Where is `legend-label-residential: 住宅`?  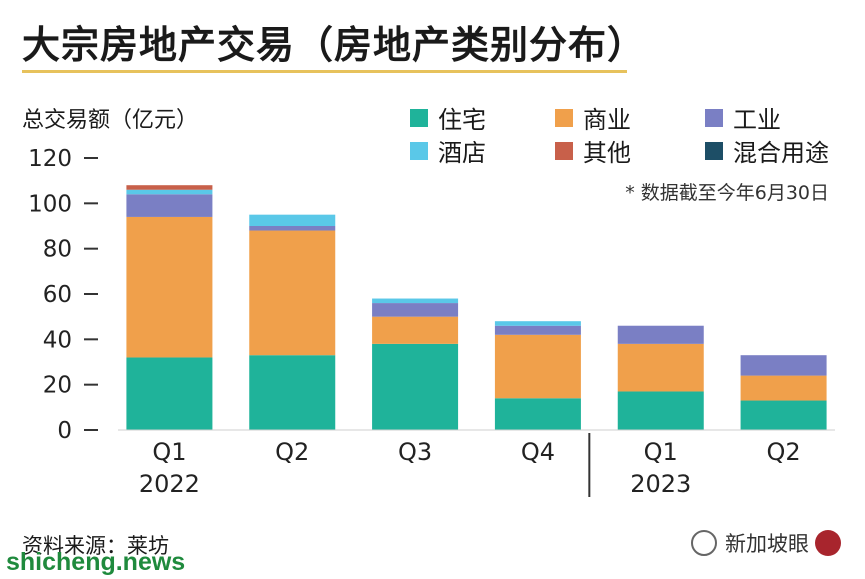
legend-label-residential: 住宅 is located at coordinates (462, 120).